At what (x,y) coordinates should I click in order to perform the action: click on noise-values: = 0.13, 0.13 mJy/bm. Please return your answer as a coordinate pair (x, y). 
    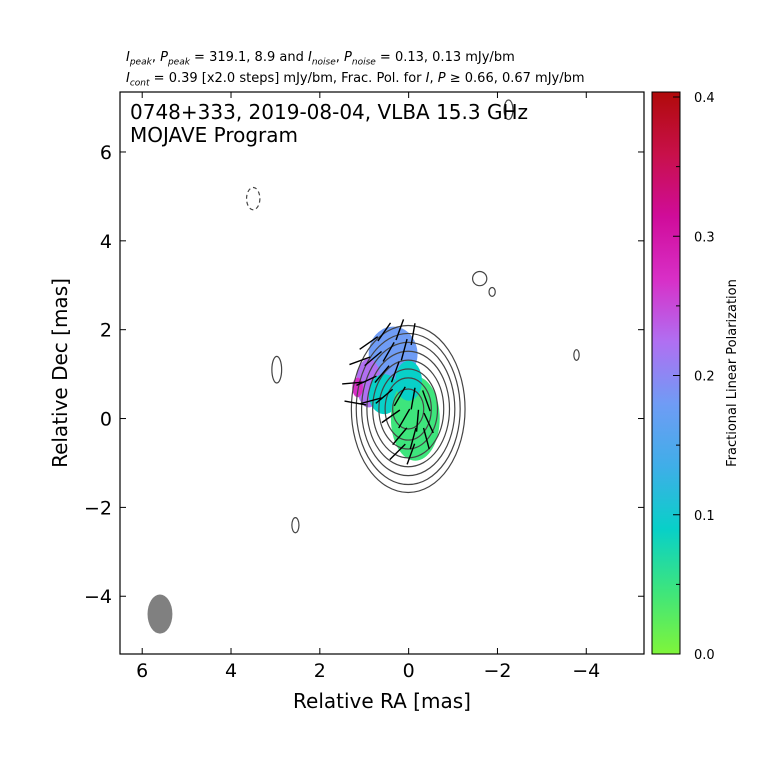
    Looking at the image, I should click on (445, 57).